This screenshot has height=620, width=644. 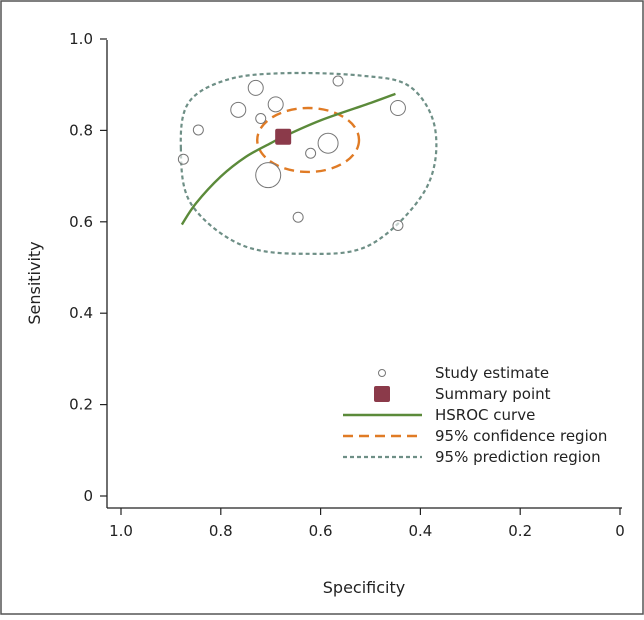 What do you see at coordinates (81, 222) in the screenshot?
I see `y-tick-label: 0.6` at bounding box center [81, 222].